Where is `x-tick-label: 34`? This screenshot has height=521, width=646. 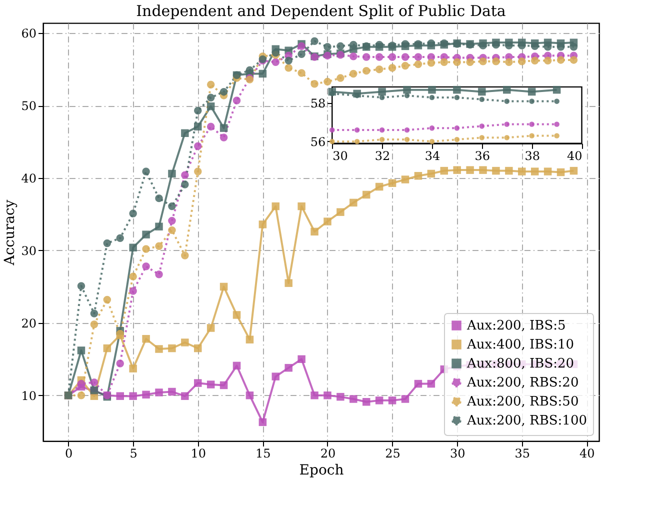
x-tick-label: 34 is located at coordinates (432, 155).